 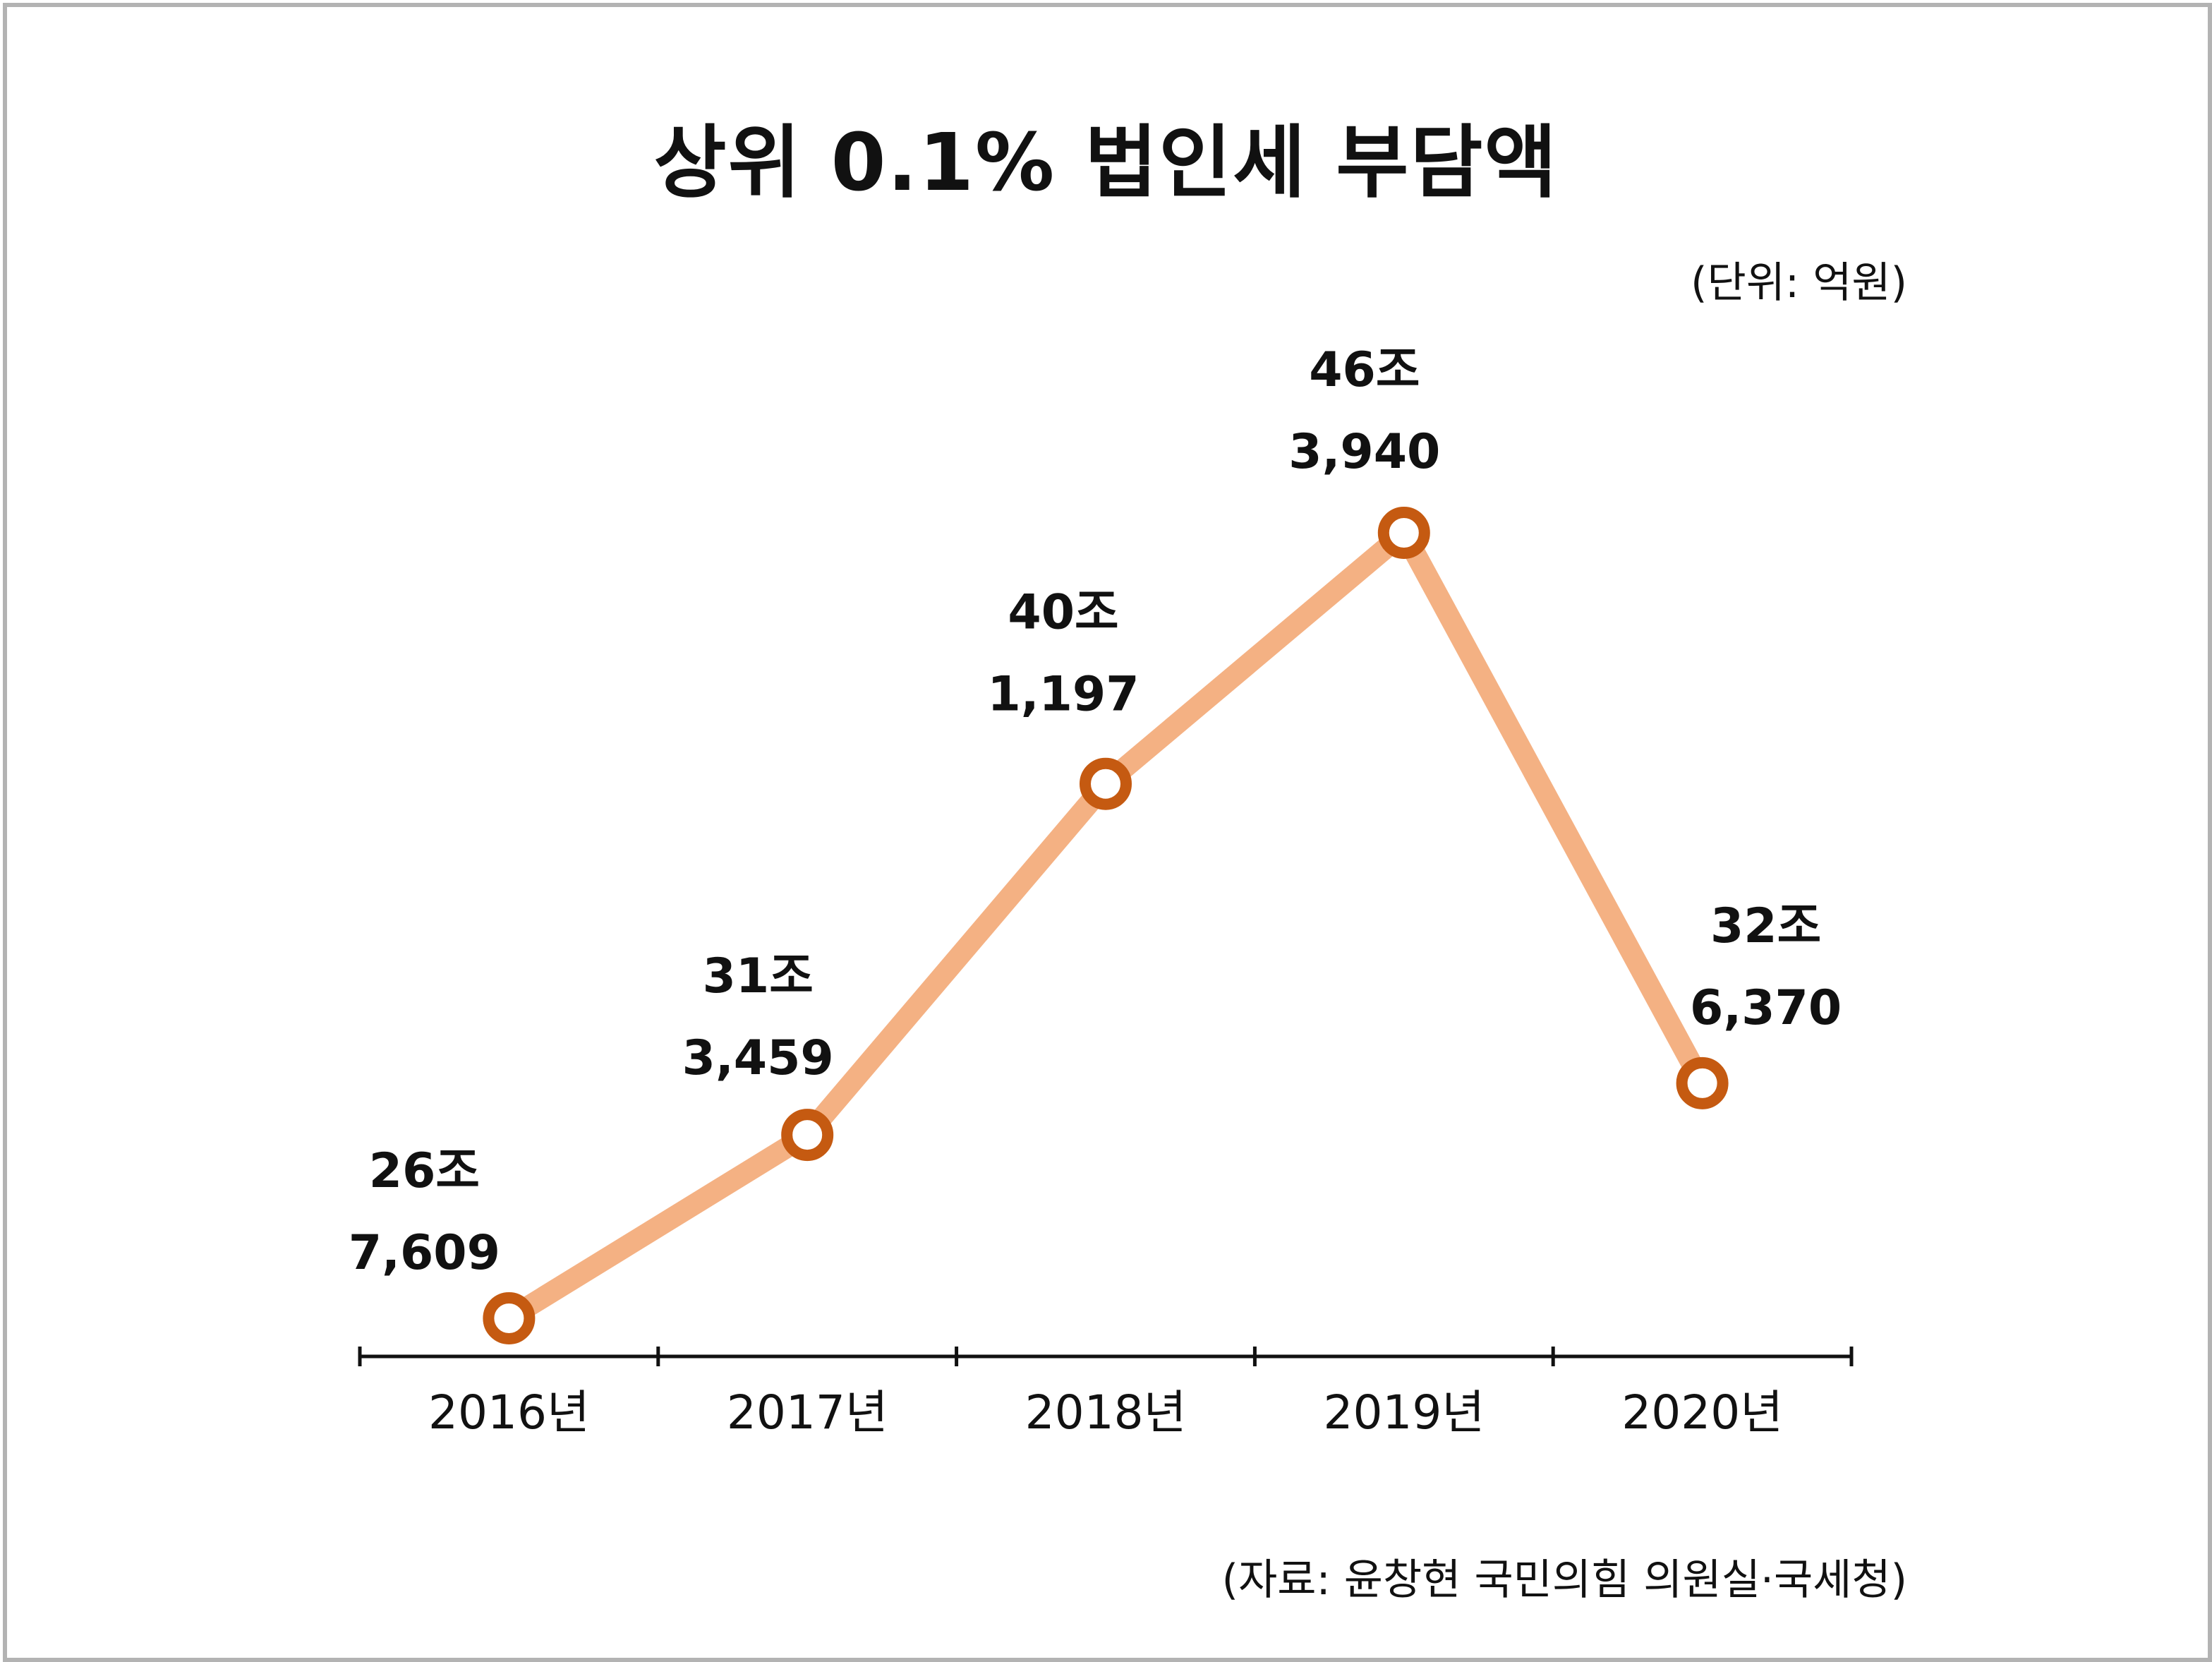 What do you see at coordinates (1063, 695) in the screenshot?
I see `data-label-billion: 1,197` at bounding box center [1063, 695].